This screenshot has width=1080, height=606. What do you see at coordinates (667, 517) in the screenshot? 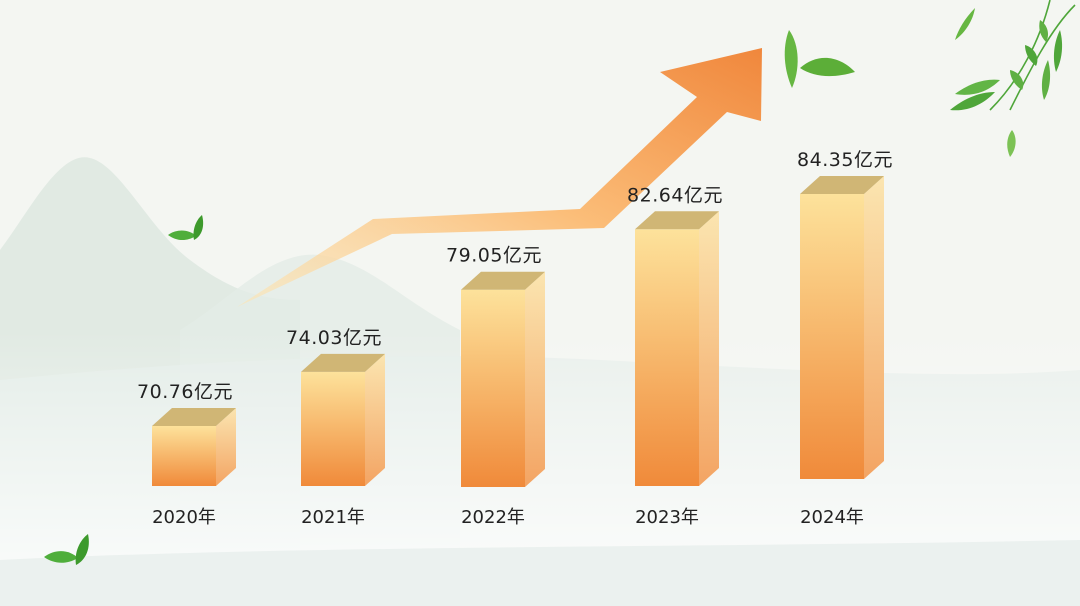
I see `x-tick-label: 2023年` at bounding box center [667, 517].